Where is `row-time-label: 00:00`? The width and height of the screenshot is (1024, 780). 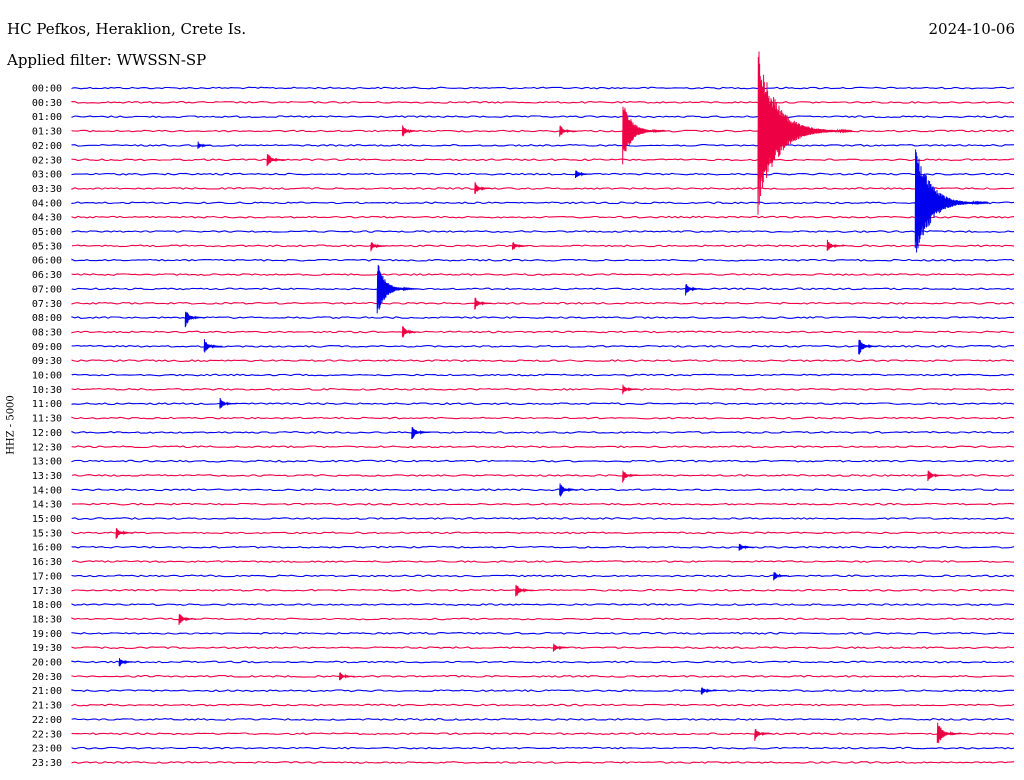
row-time-label: 00:00 is located at coordinates (47, 89).